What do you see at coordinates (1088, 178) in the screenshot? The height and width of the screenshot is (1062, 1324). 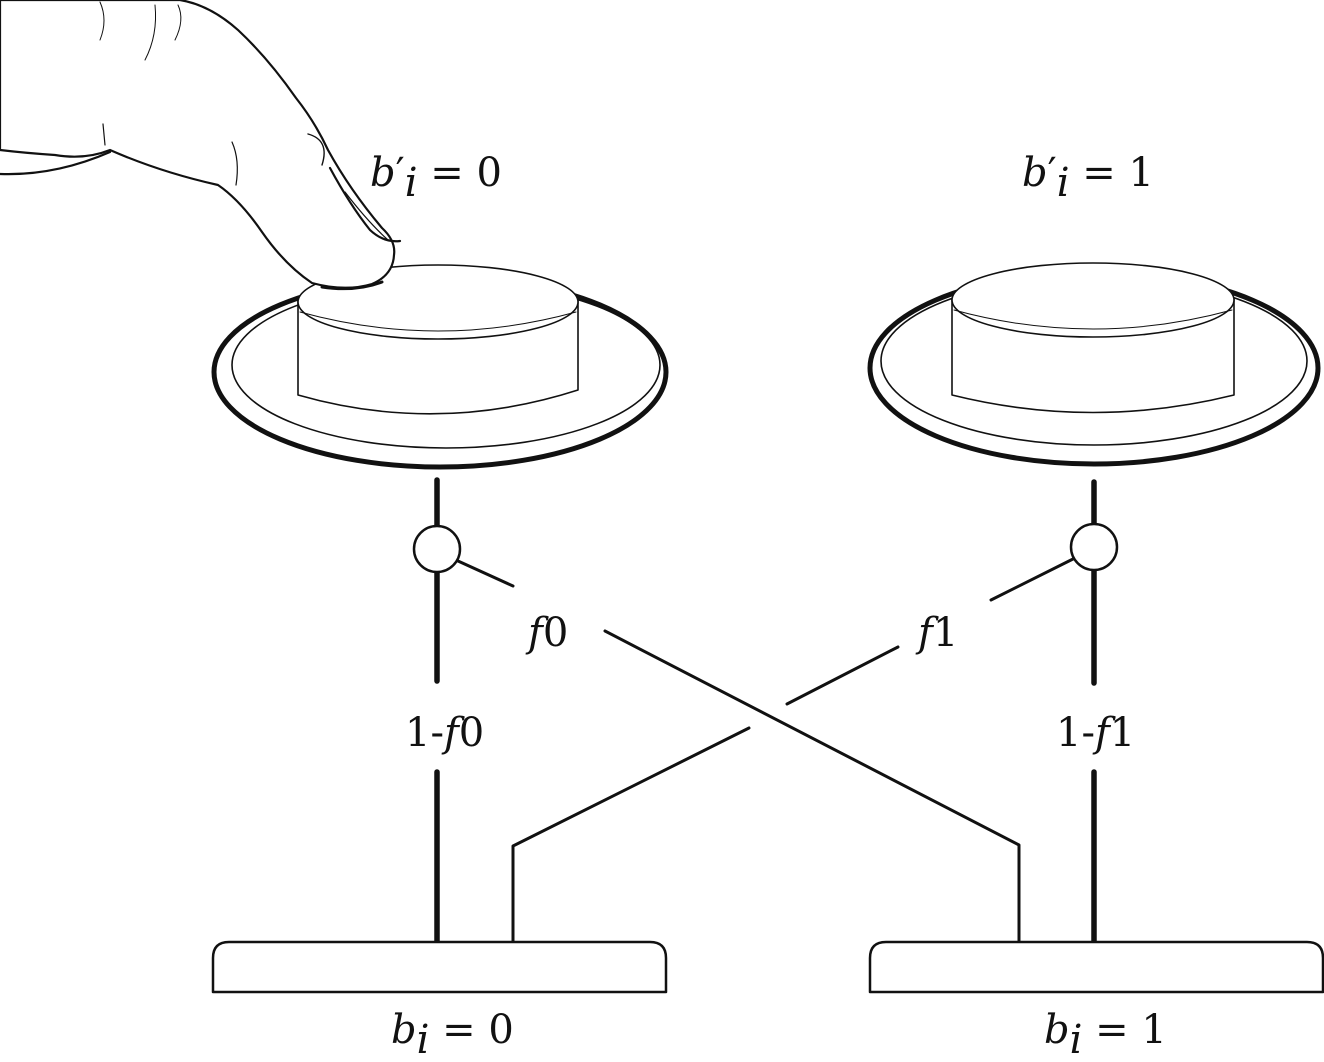 I see `button-1-label: b′i = 1` at bounding box center [1088, 178].